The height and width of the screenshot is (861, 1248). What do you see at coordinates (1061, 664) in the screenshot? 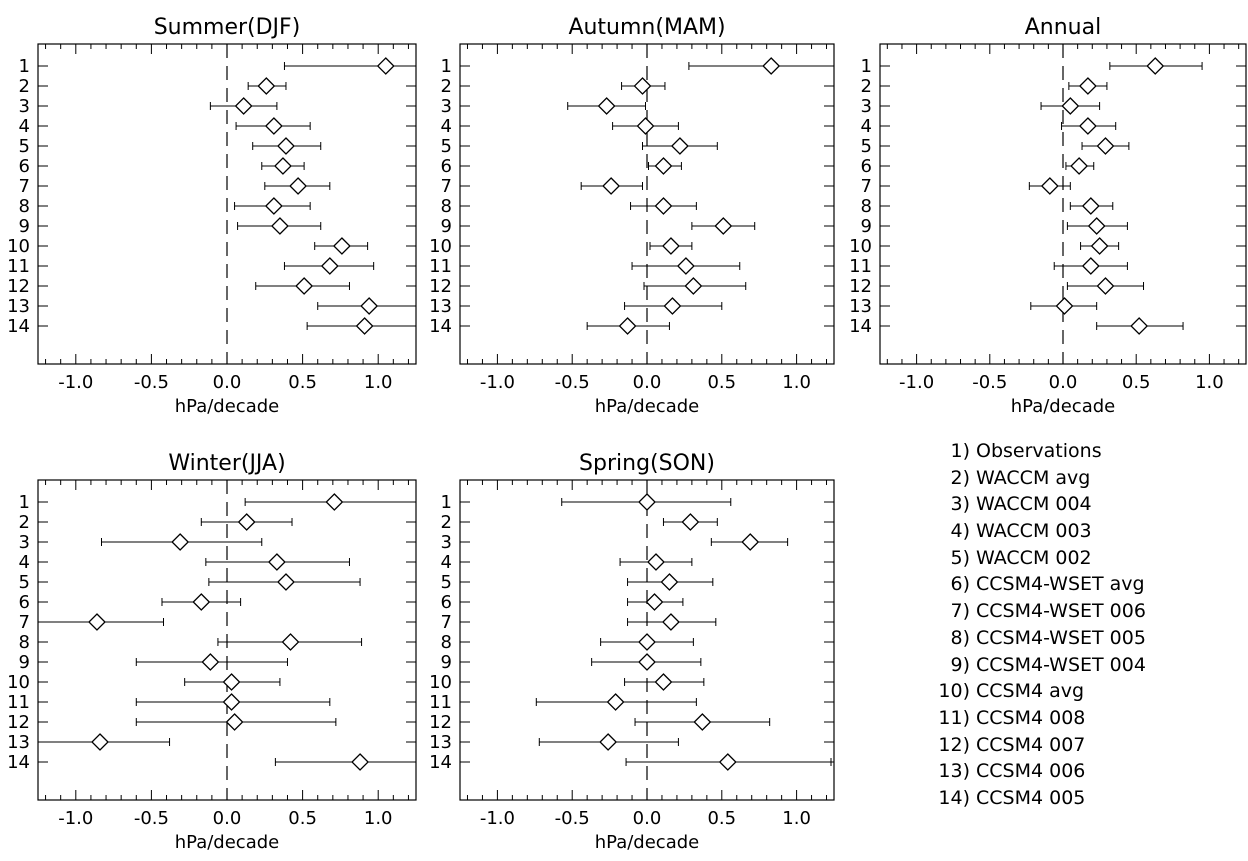
I see `legend-item-label: CCSM4-WSET 004` at bounding box center [1061, 664].